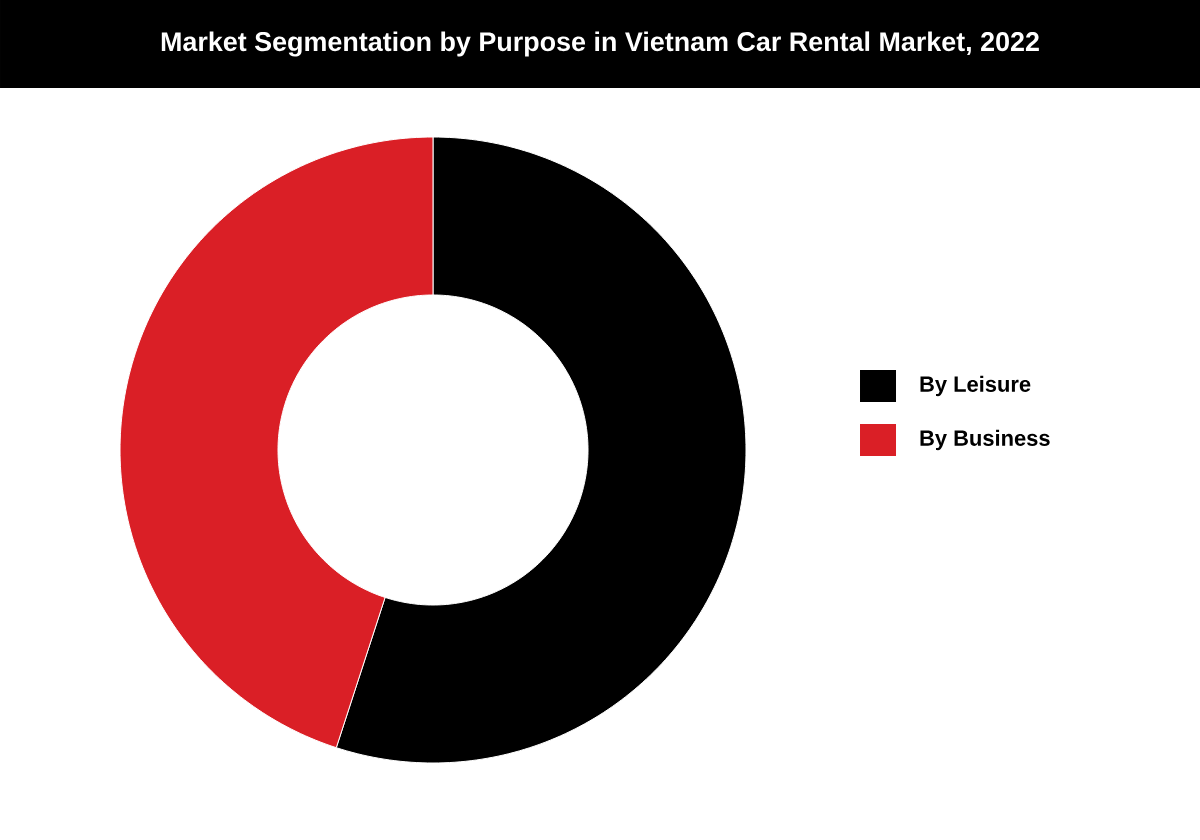  Describe the element at coordinates (975, 386) in the screenshot. I see `legend-label: By Leisure` at that location.